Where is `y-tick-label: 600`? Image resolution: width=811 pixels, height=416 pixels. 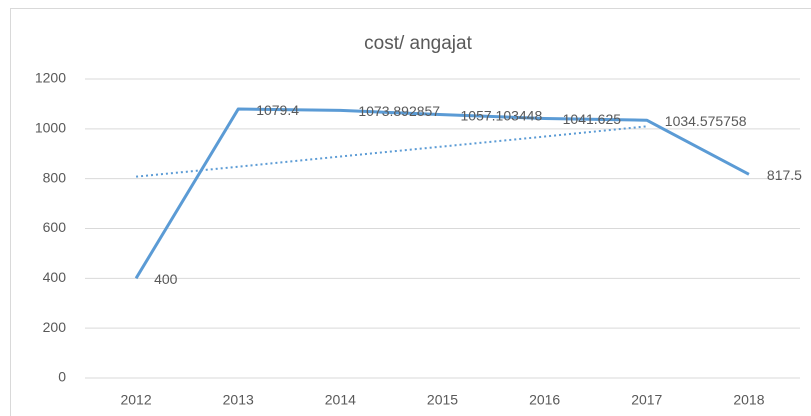 y-tick-label: 600 is located at coordinates (55, 227).